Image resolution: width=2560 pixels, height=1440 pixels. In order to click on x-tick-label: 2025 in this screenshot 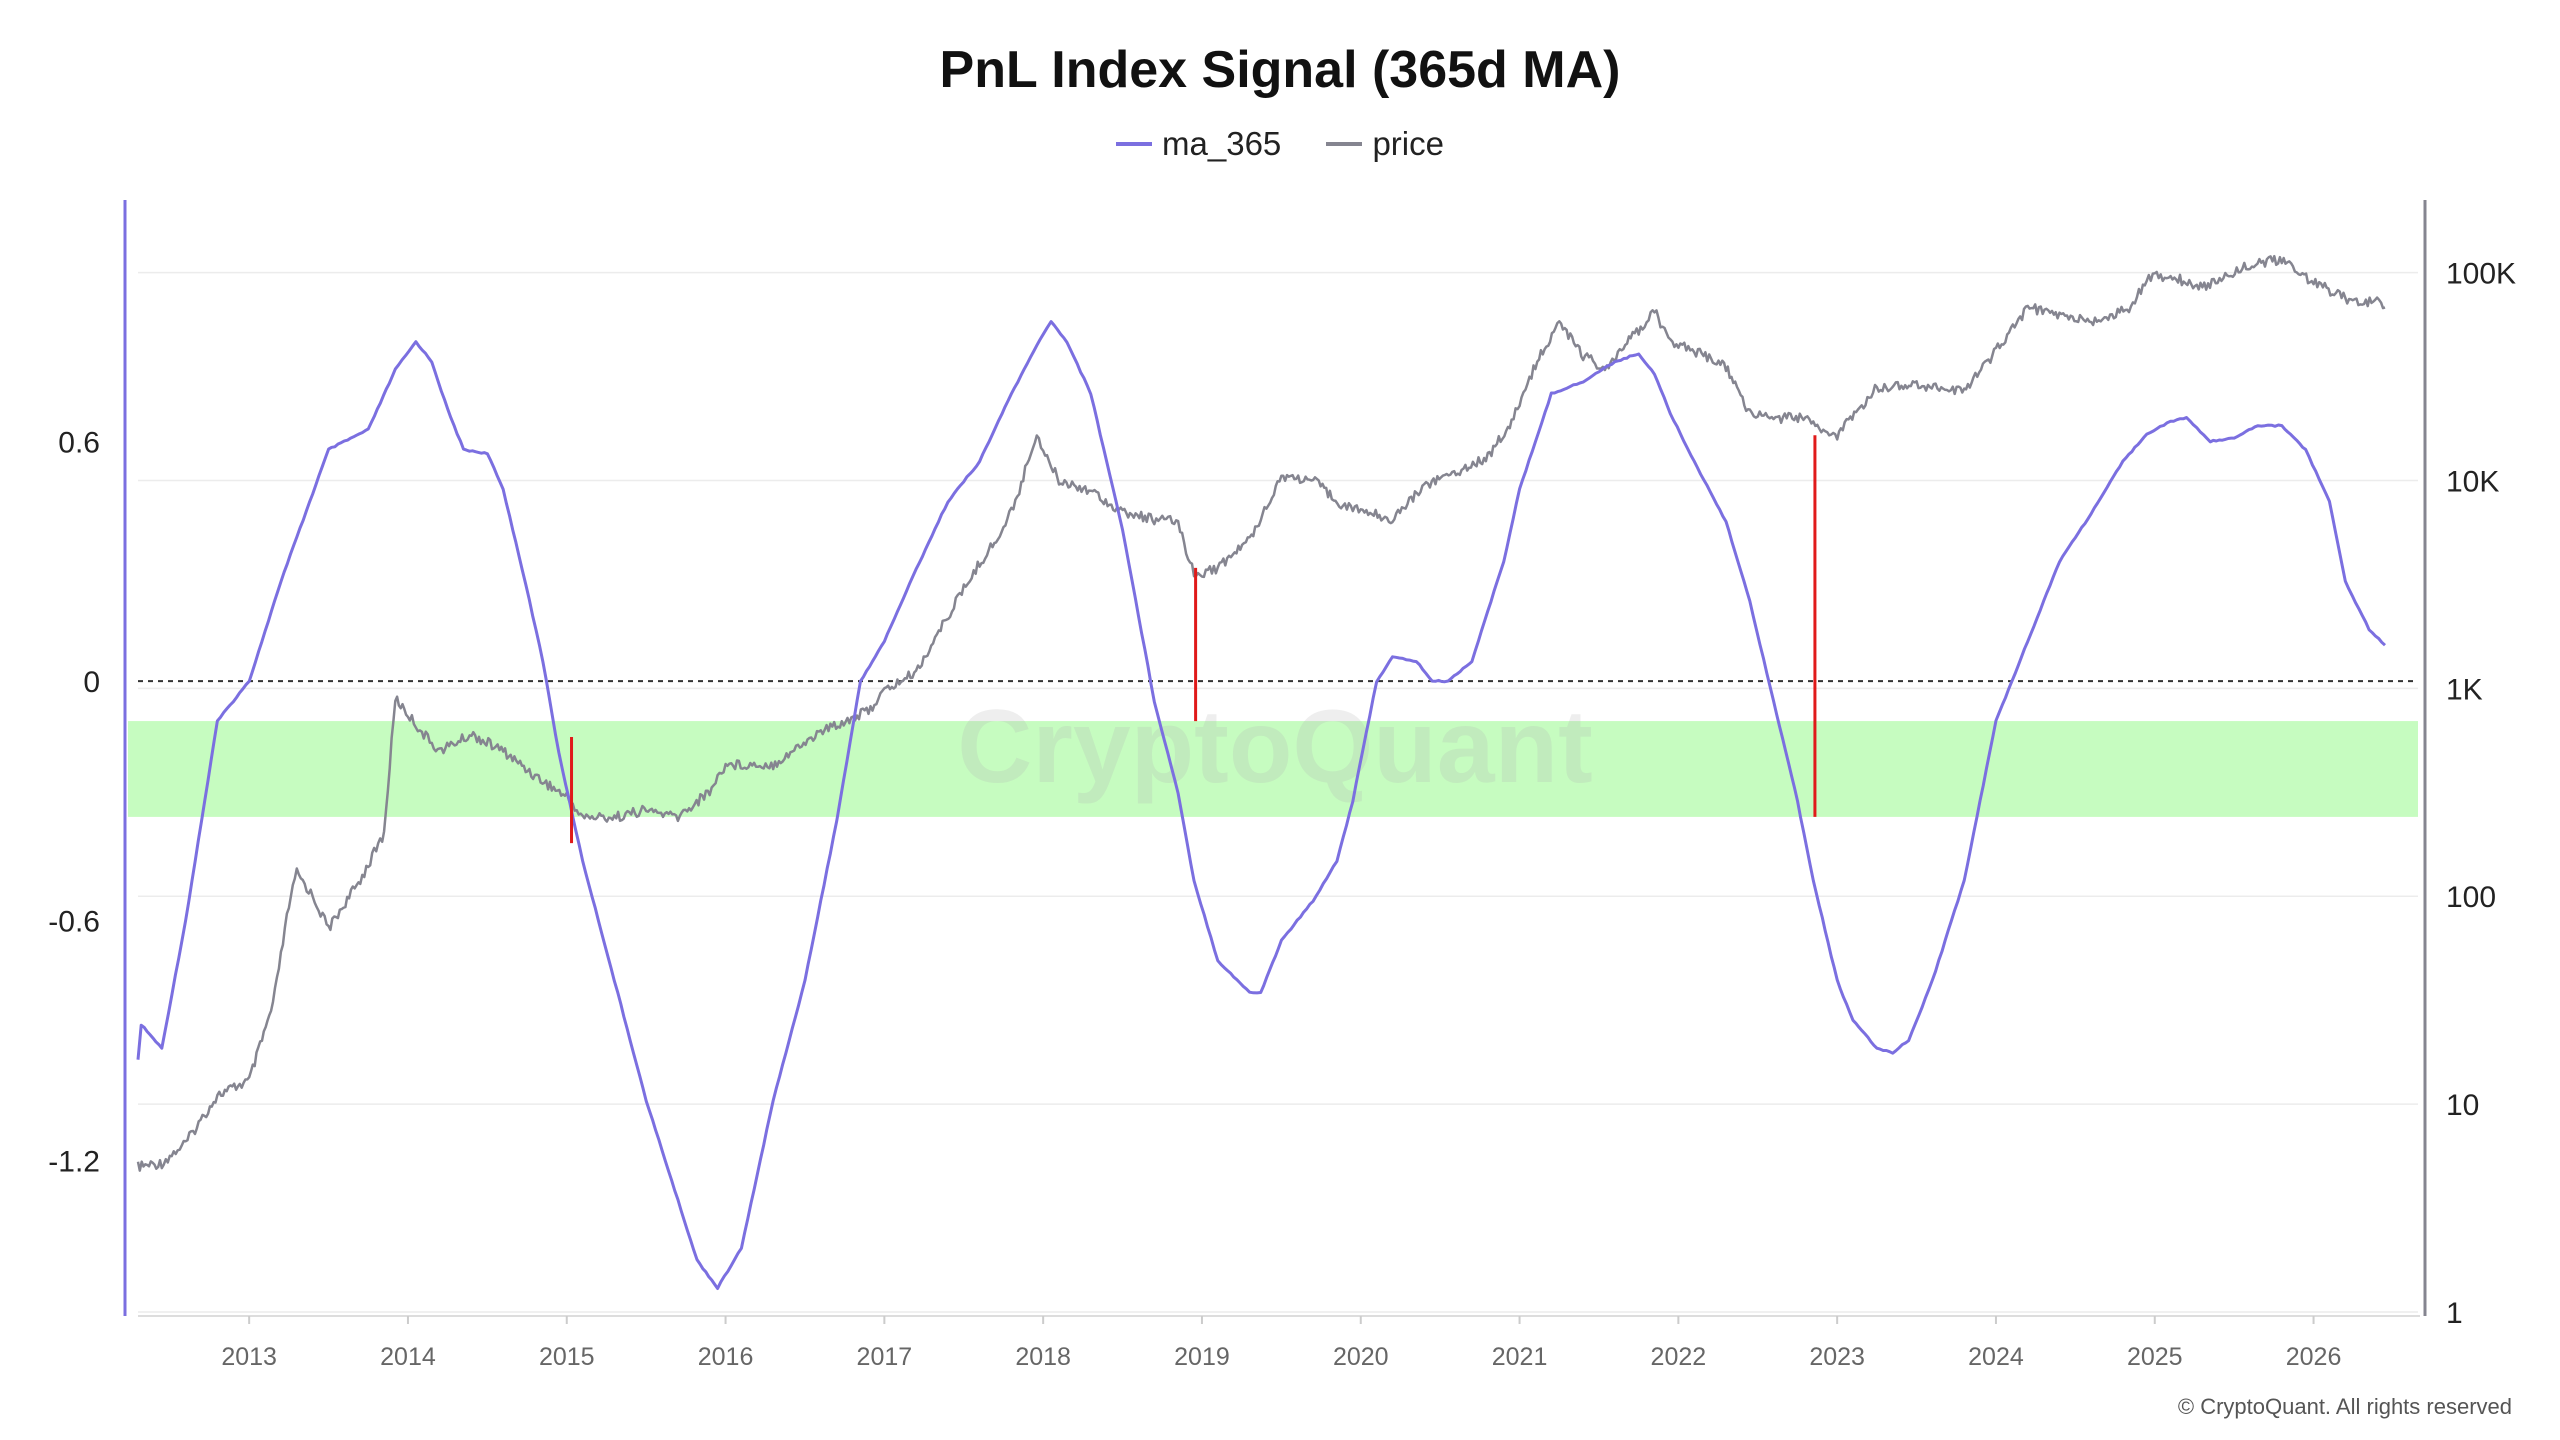, I will do `click(2155, 1357)`.